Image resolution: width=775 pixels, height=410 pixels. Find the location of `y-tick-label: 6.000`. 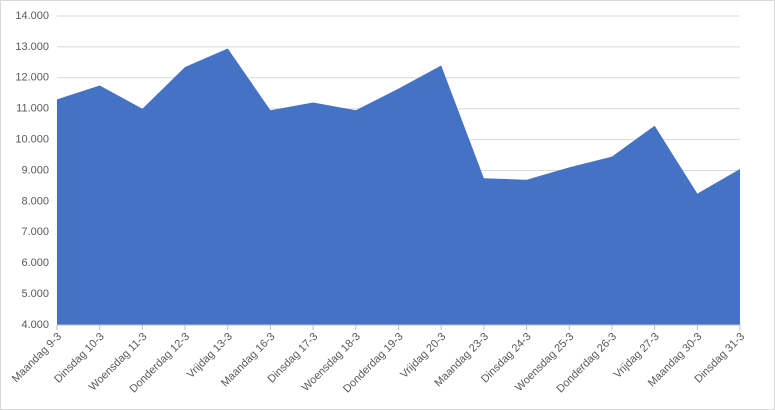

y-tick-label: 6.000 is located at coordinates (35, 263).